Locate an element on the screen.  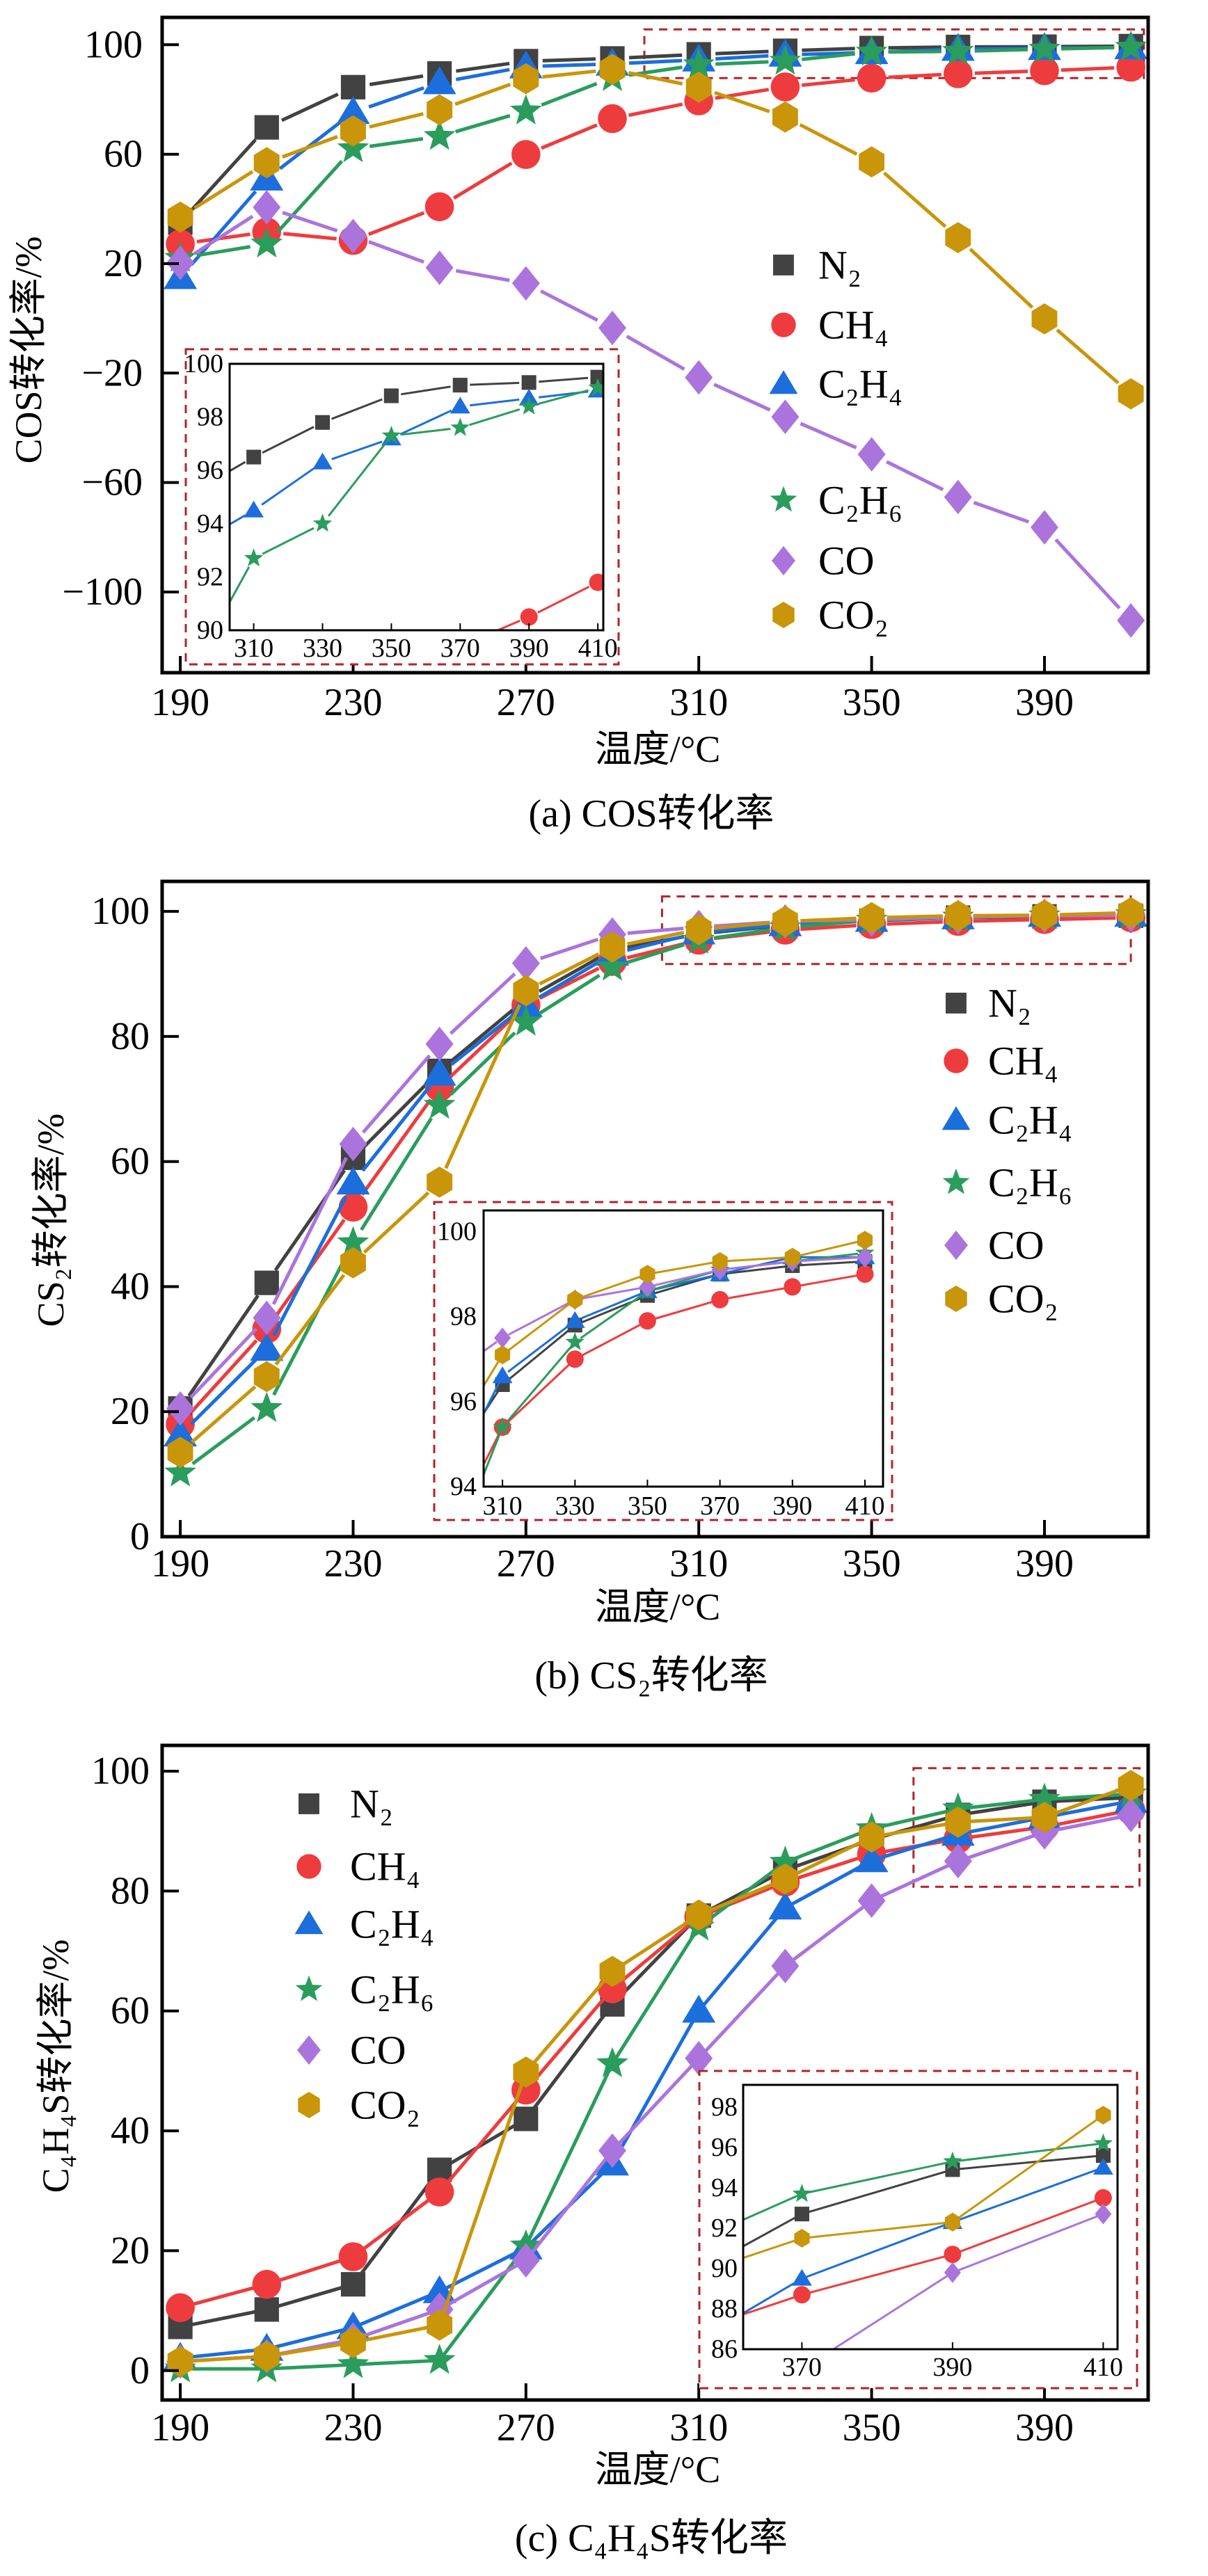
inset-x-tick-label: 410 is located at coordinates (865, 1506).